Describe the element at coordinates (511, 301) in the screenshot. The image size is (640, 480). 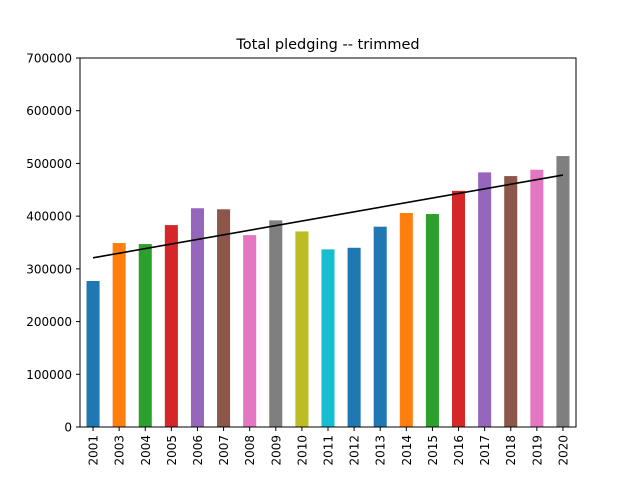
I see `bar-2018` at that location.